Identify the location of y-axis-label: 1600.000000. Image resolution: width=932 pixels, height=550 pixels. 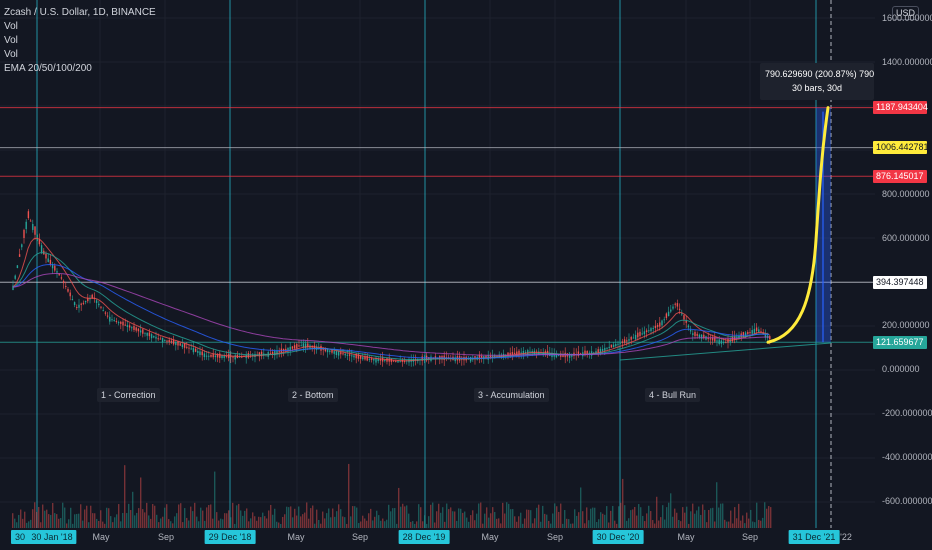
(907, 18).